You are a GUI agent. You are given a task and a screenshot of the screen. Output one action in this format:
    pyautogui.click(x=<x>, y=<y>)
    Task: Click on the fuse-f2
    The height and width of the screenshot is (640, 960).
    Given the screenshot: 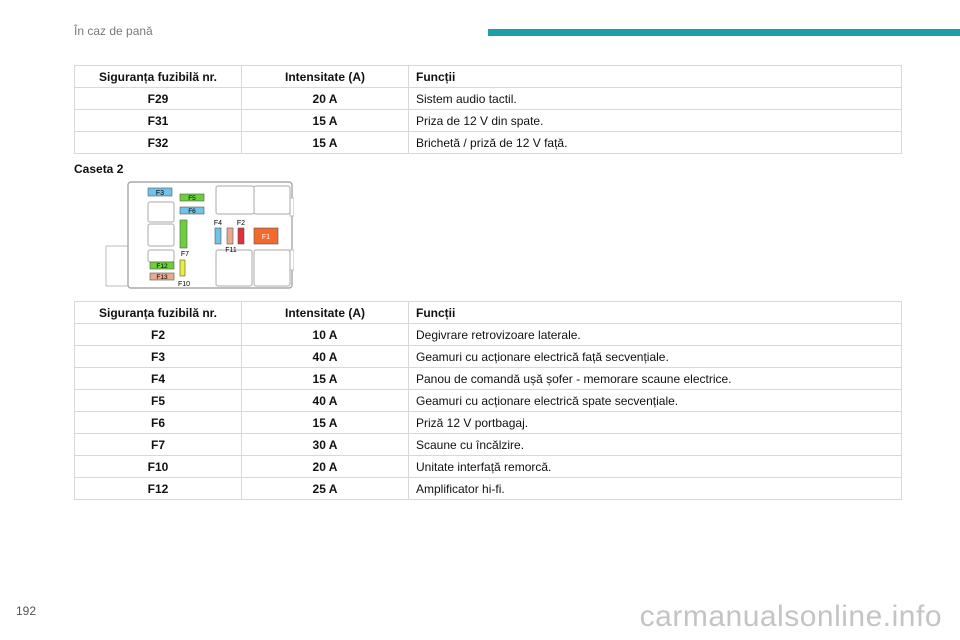 What is the action you would take?
    pyautogui.click(x=241, y=236)
    